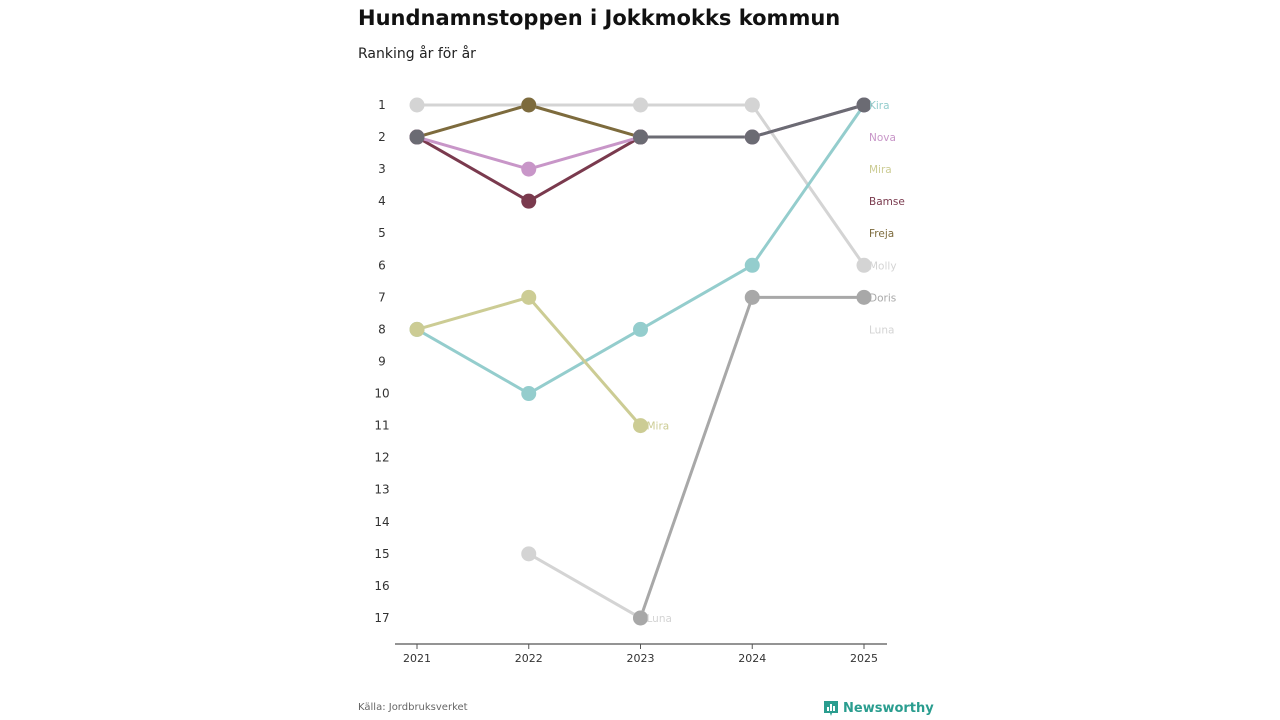 Image resolution: width=1280 pixels, height=720 pixels. I want to click on y-tick-label: 11, so click(381, 426).